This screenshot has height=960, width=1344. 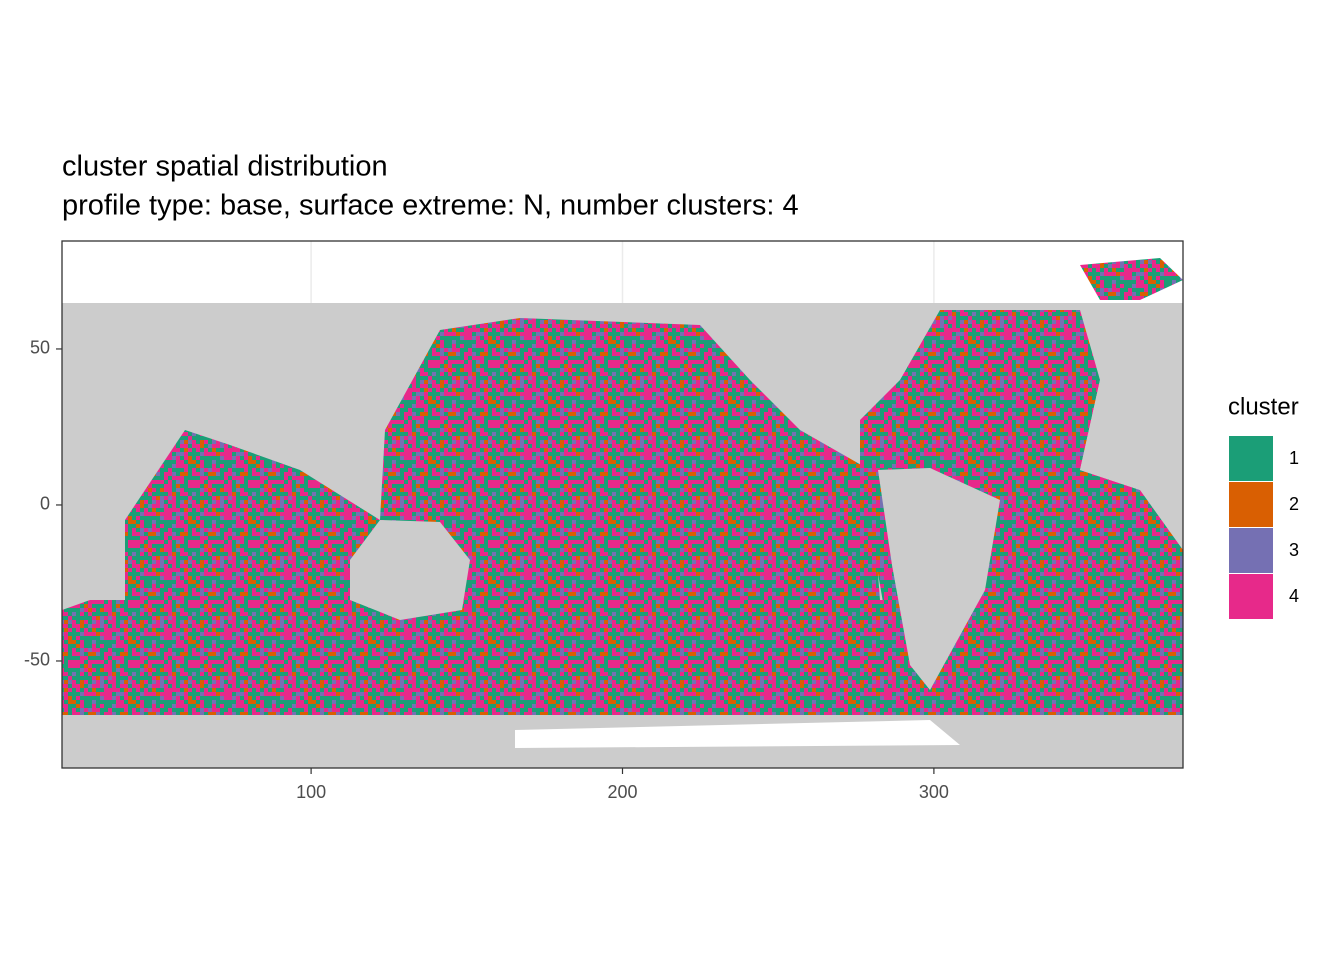 What do you see at coordinates (1263, 406) in the screenshot?
I see `legend-title: cluster` at bounding box center [1263, 406].